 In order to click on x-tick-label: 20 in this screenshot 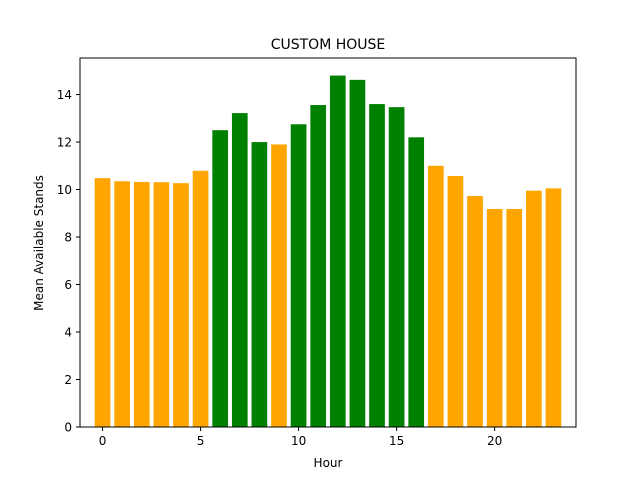, I will do `click(494, 441)`.